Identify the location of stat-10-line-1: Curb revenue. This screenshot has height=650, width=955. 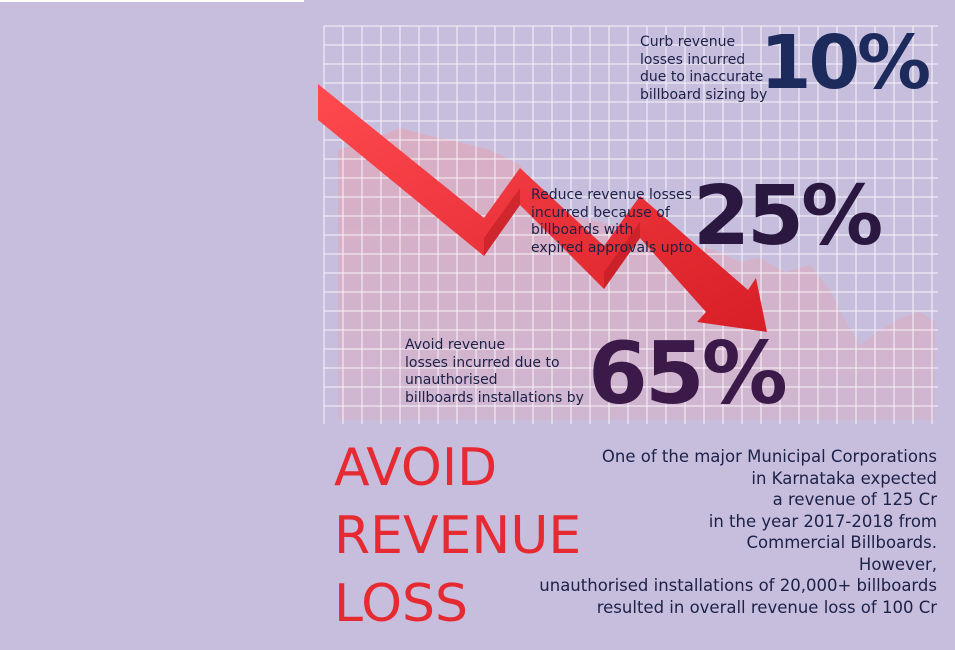
(688, 42).